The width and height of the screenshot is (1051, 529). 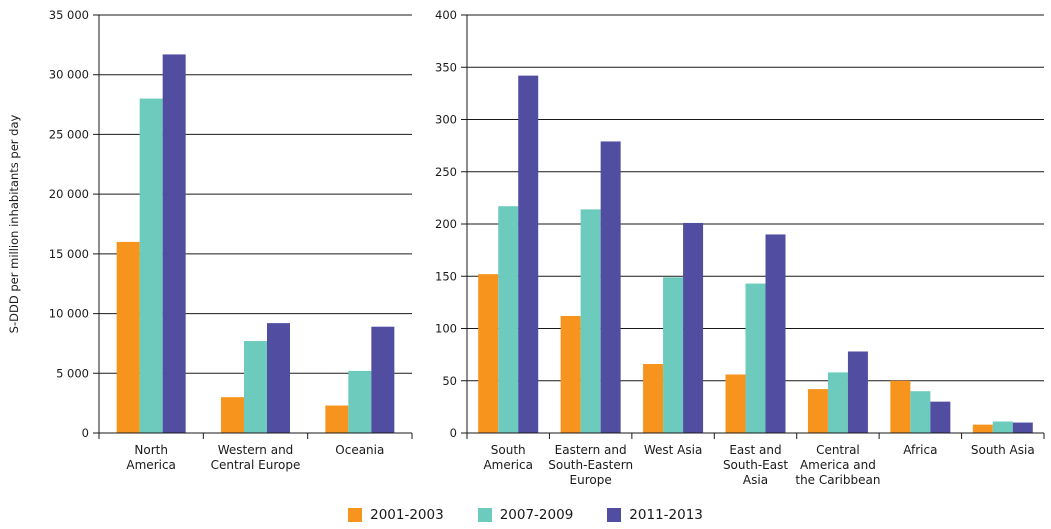 I want to click on legend-item-2011-2013: 2011-2013, so click(x=655, y=515).